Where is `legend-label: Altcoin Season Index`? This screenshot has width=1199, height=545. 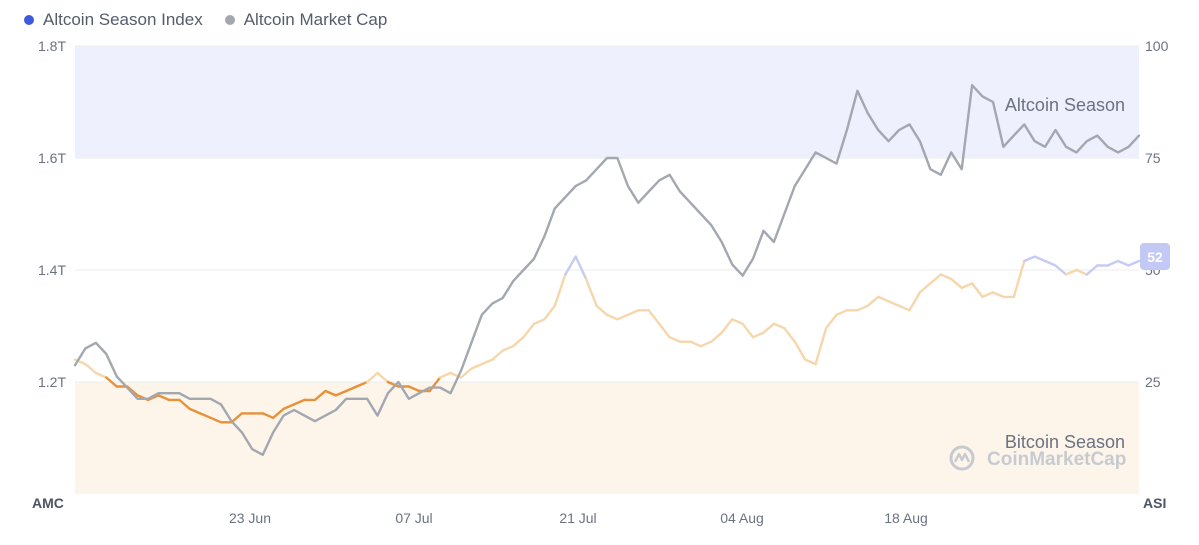
legend-label: Altcoin Season Index is located at coordinates (123, 19).